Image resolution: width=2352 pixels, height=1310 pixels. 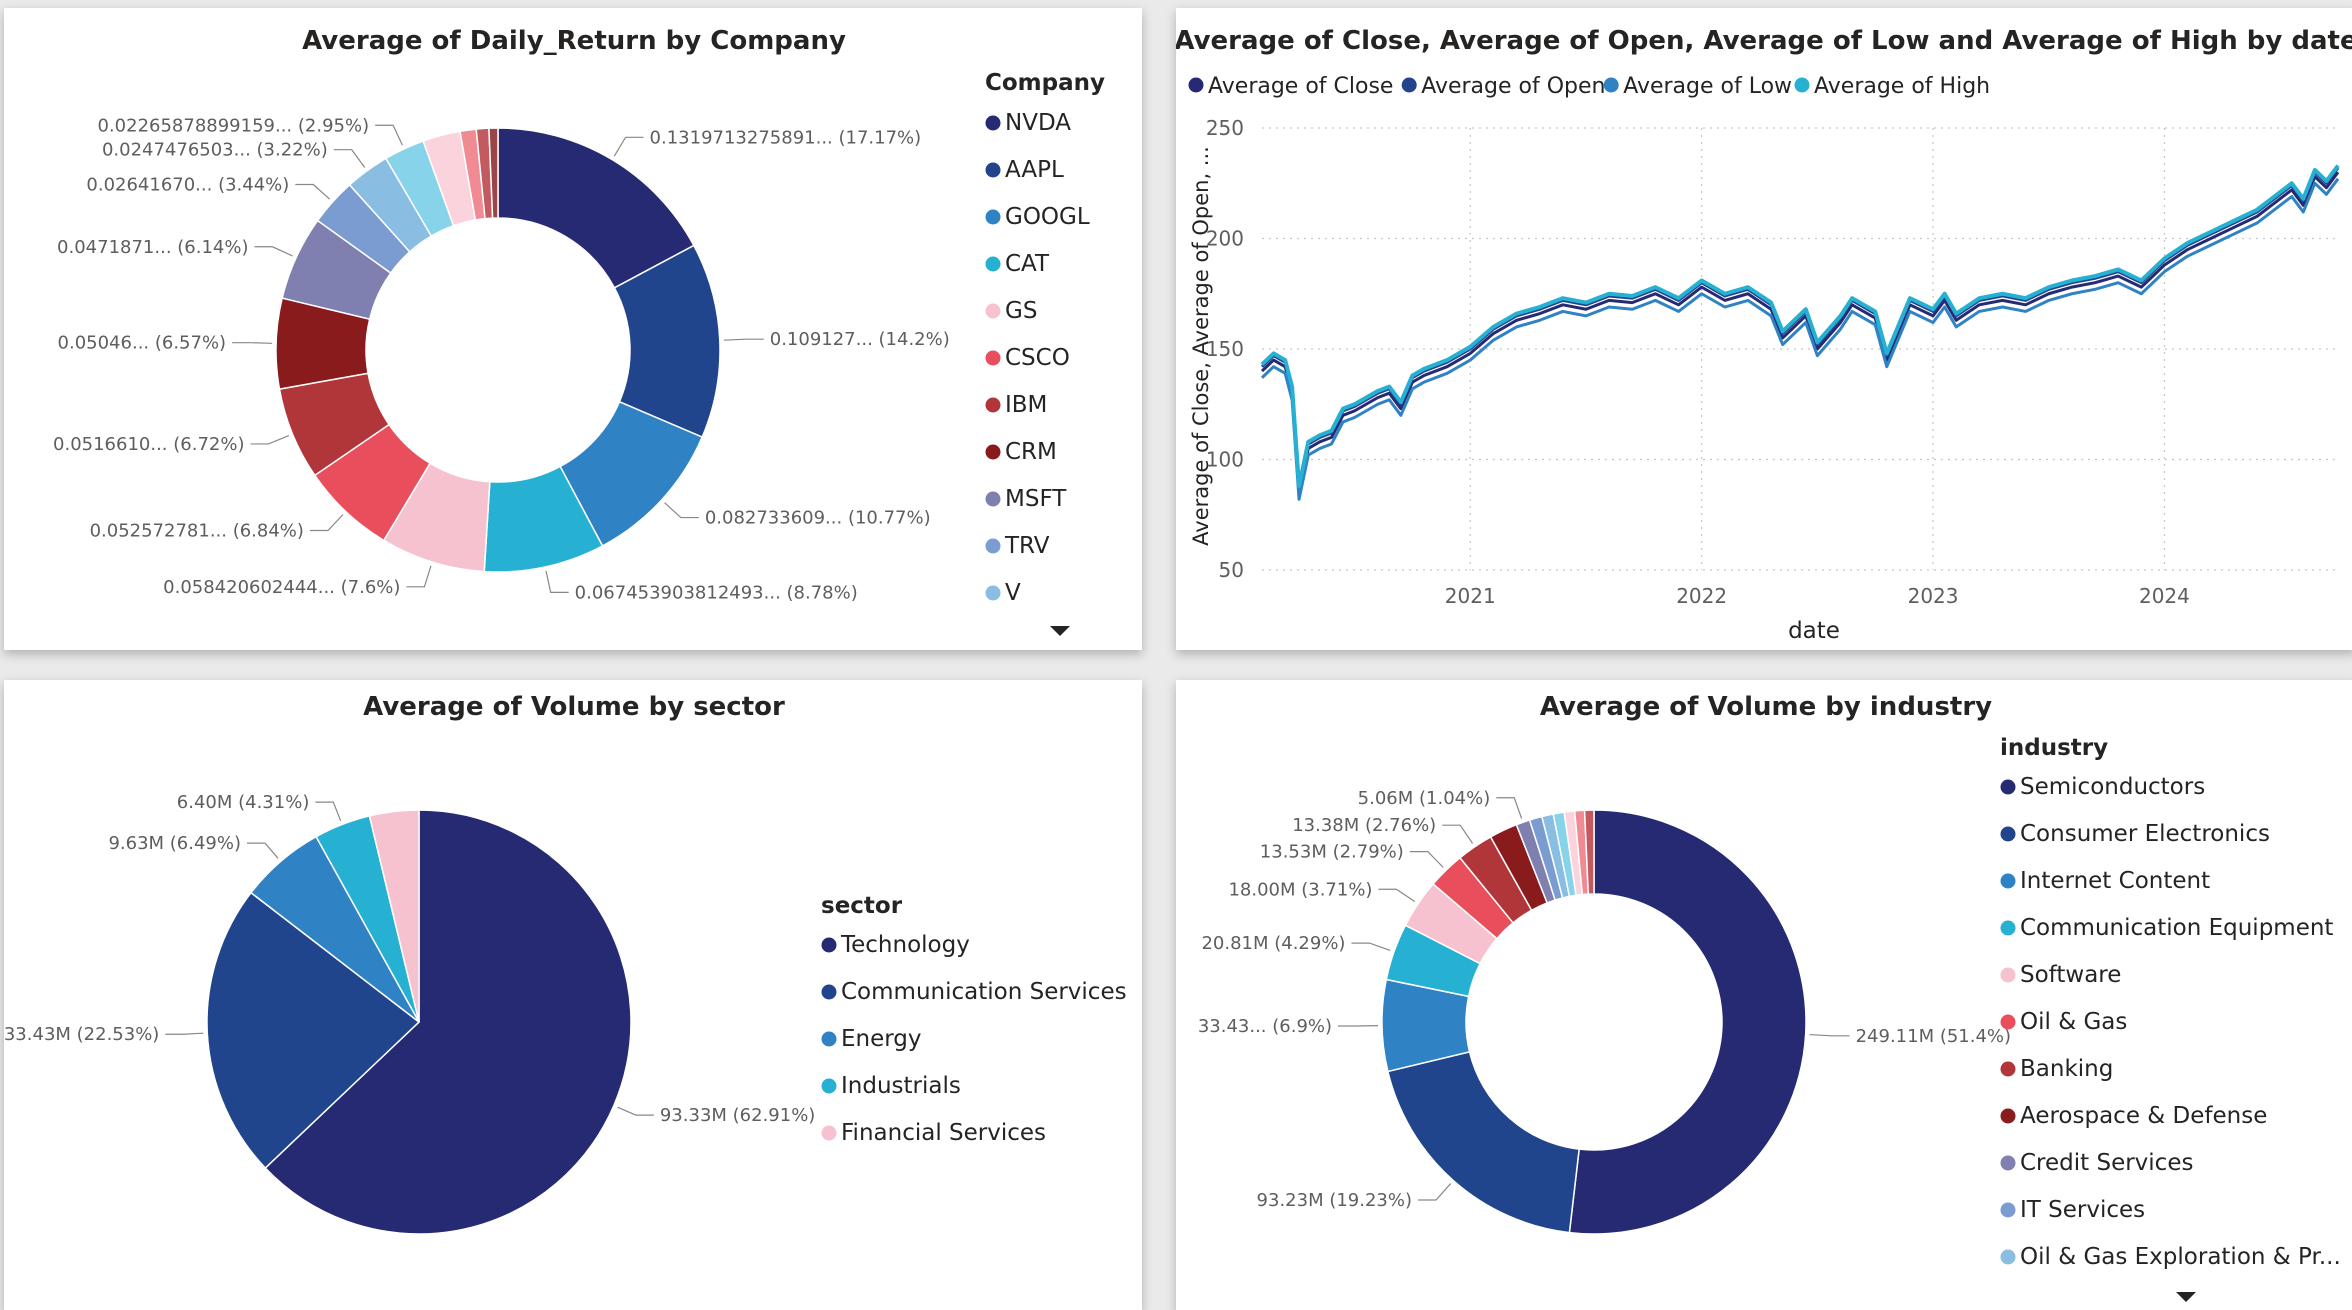 What do you see at coordinates (1037, 358) in the screenshot?
I see `legend-item: CSCO` at bounding box center [1037, 358].